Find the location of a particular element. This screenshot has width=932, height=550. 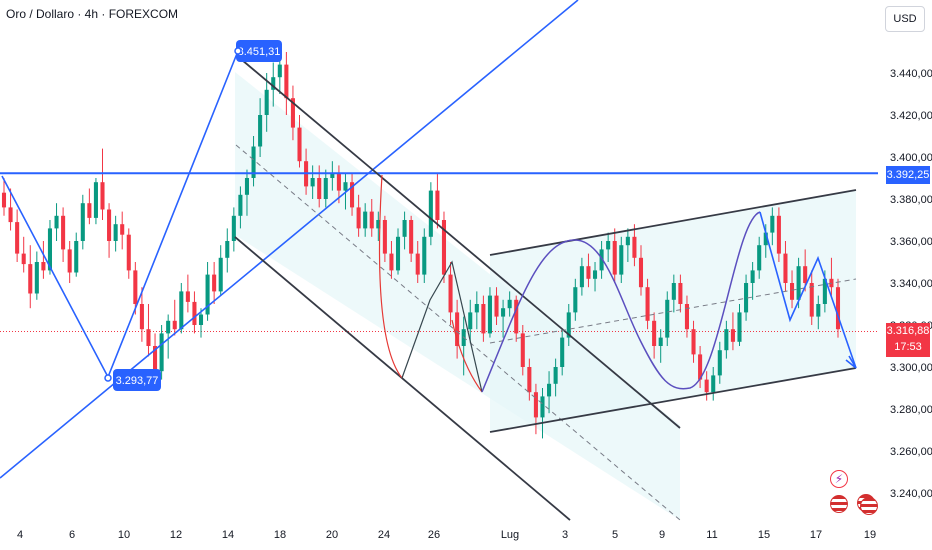

x-tick-label: 3 is located at coordinates (565, 535).